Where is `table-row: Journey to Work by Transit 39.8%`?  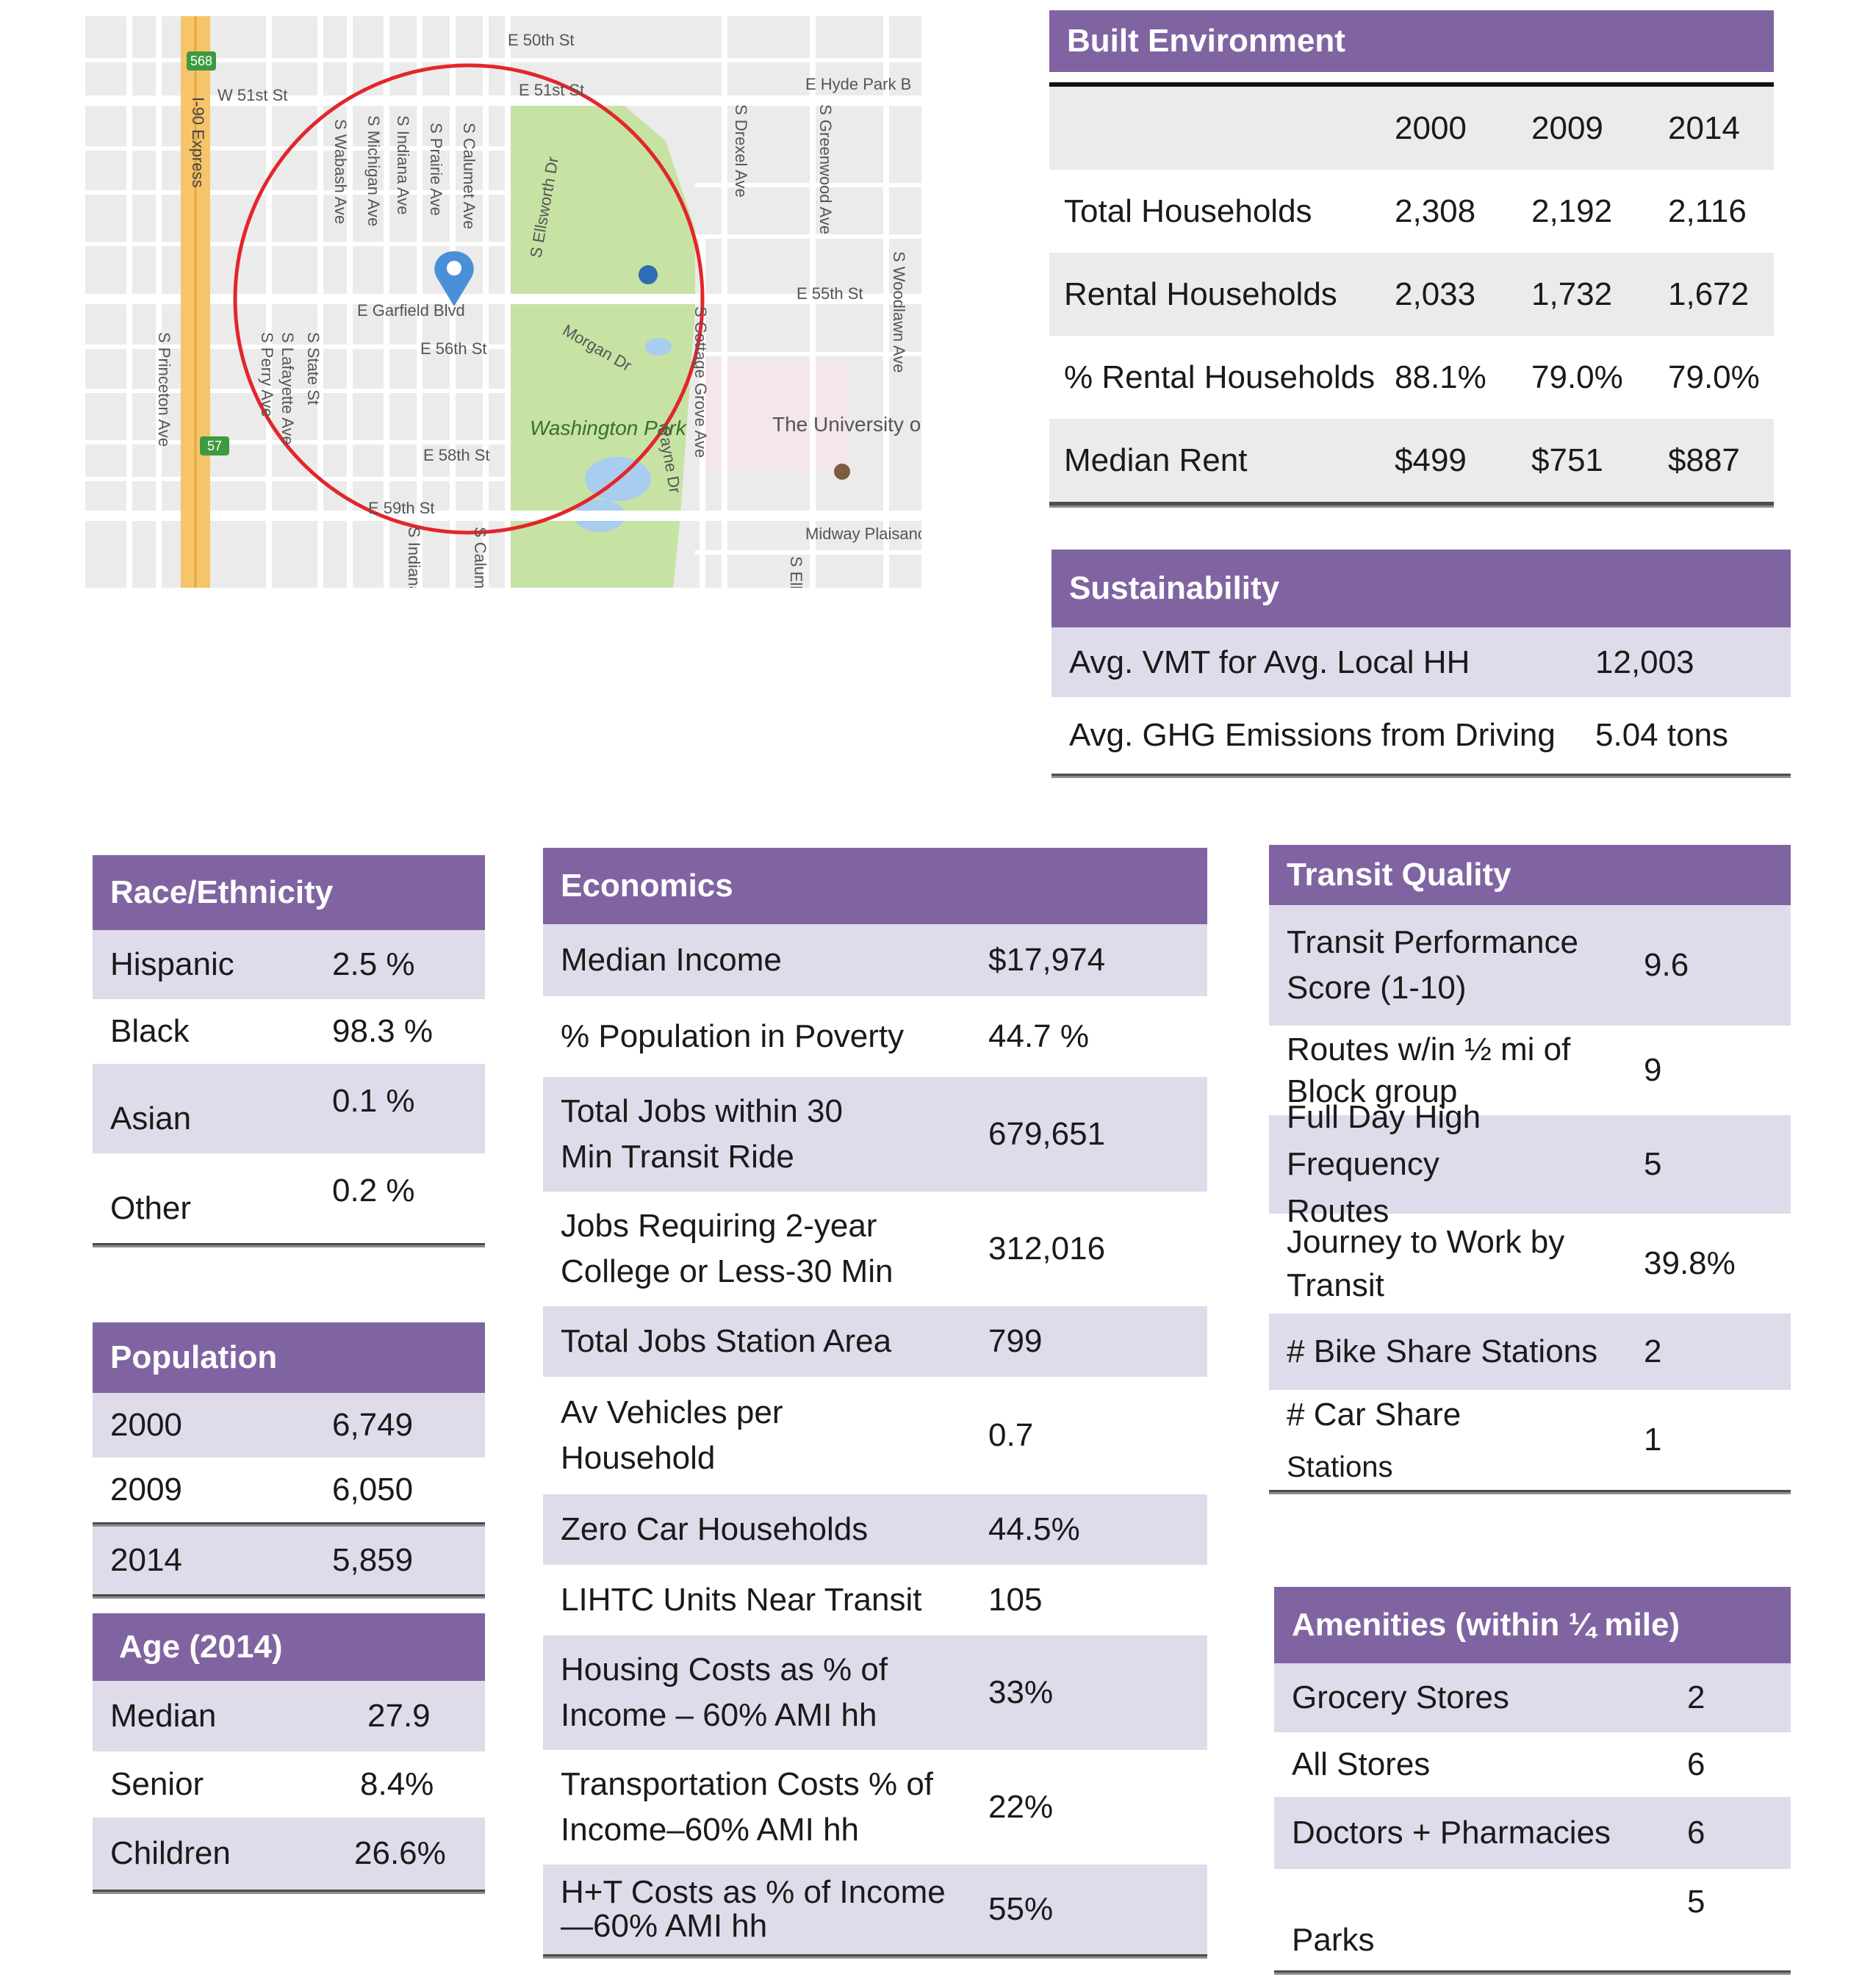 table-row: Journey to Work by Transit 39.8% is located at coordinates (1530, 1264).